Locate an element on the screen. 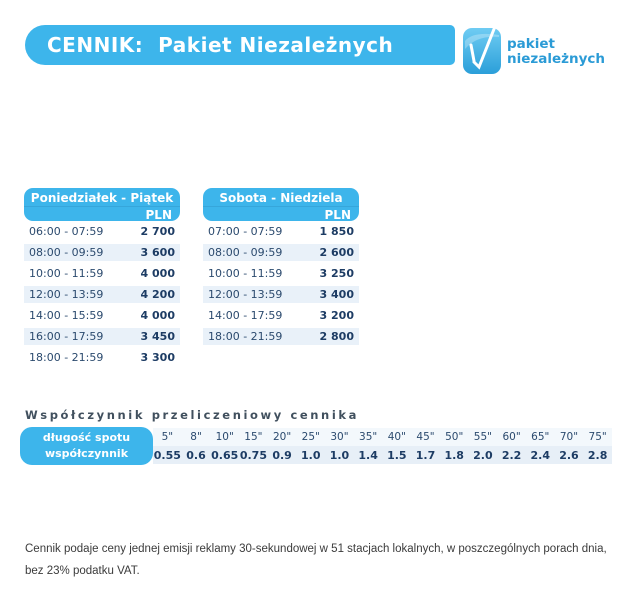 The width and height of the screenshot is (624, 613). table-row: 10:00 - 11:59 3 250 is located at coordinates (281, 273).